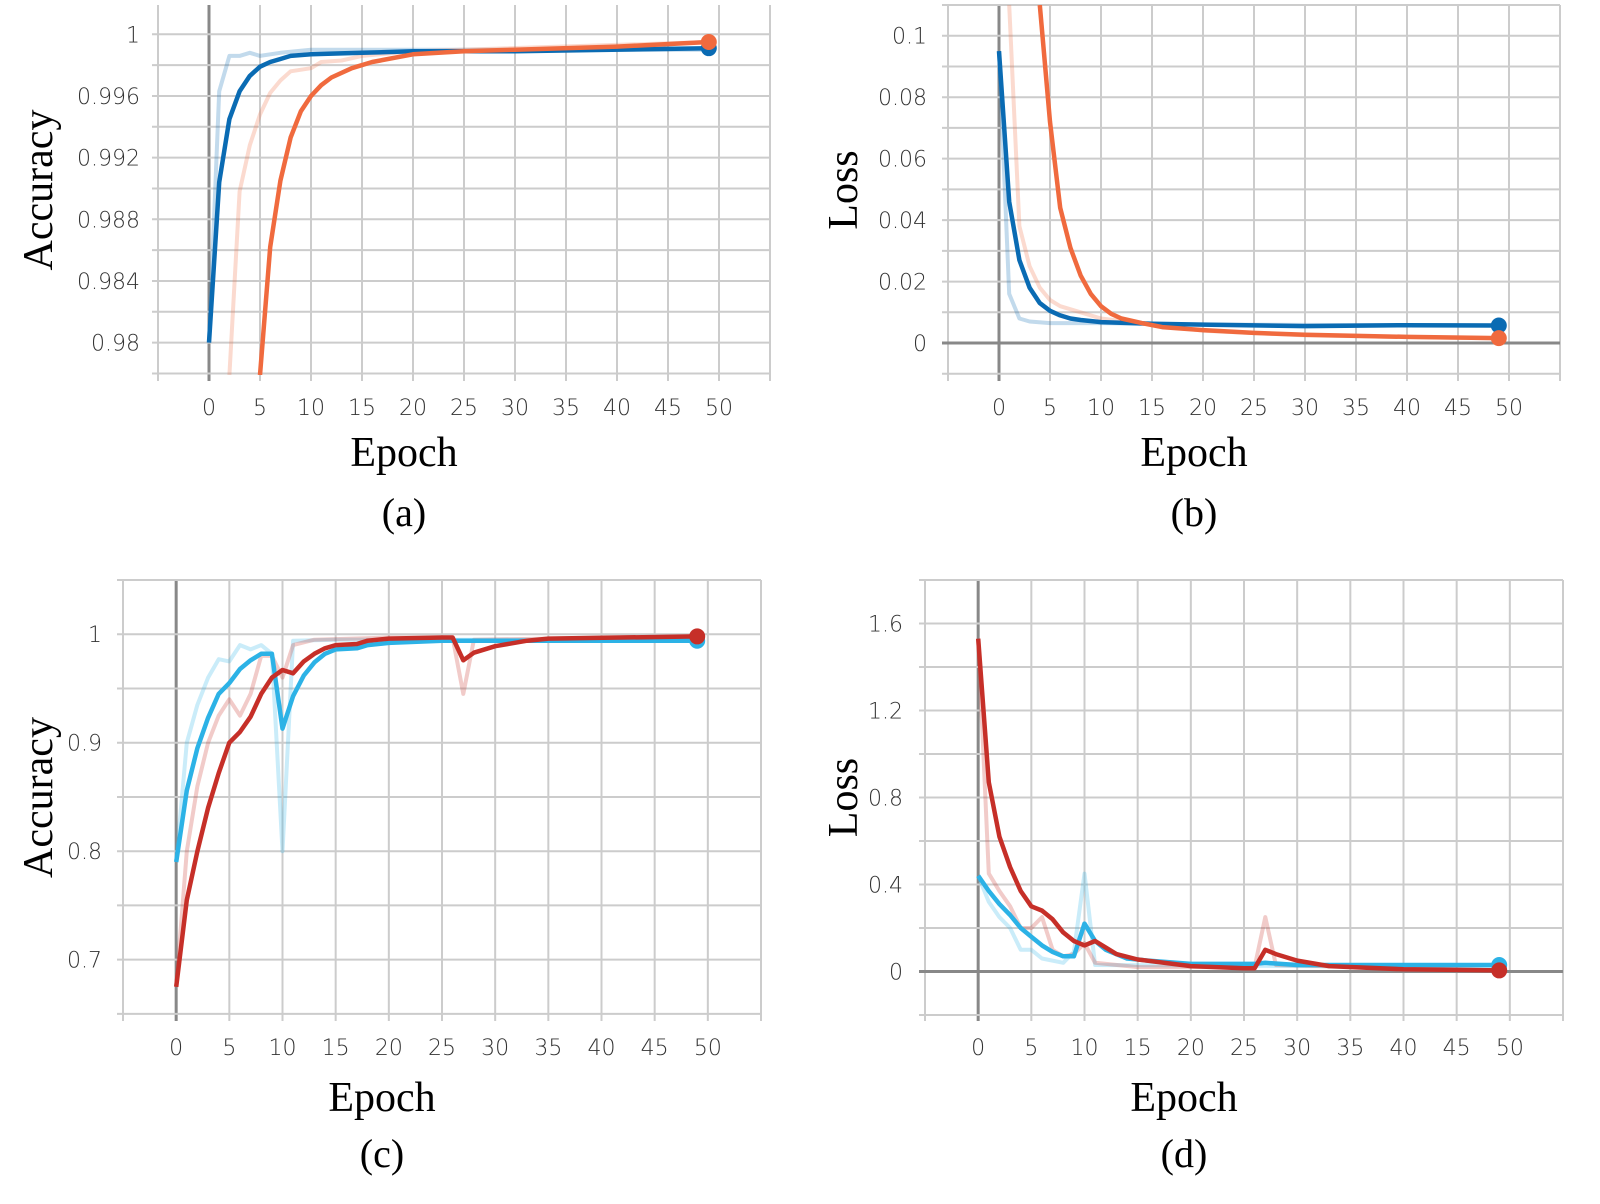  Describe the element at coordinates (108, 220) in the screenshot. I see `y-tick-label: 0.988` at that location.